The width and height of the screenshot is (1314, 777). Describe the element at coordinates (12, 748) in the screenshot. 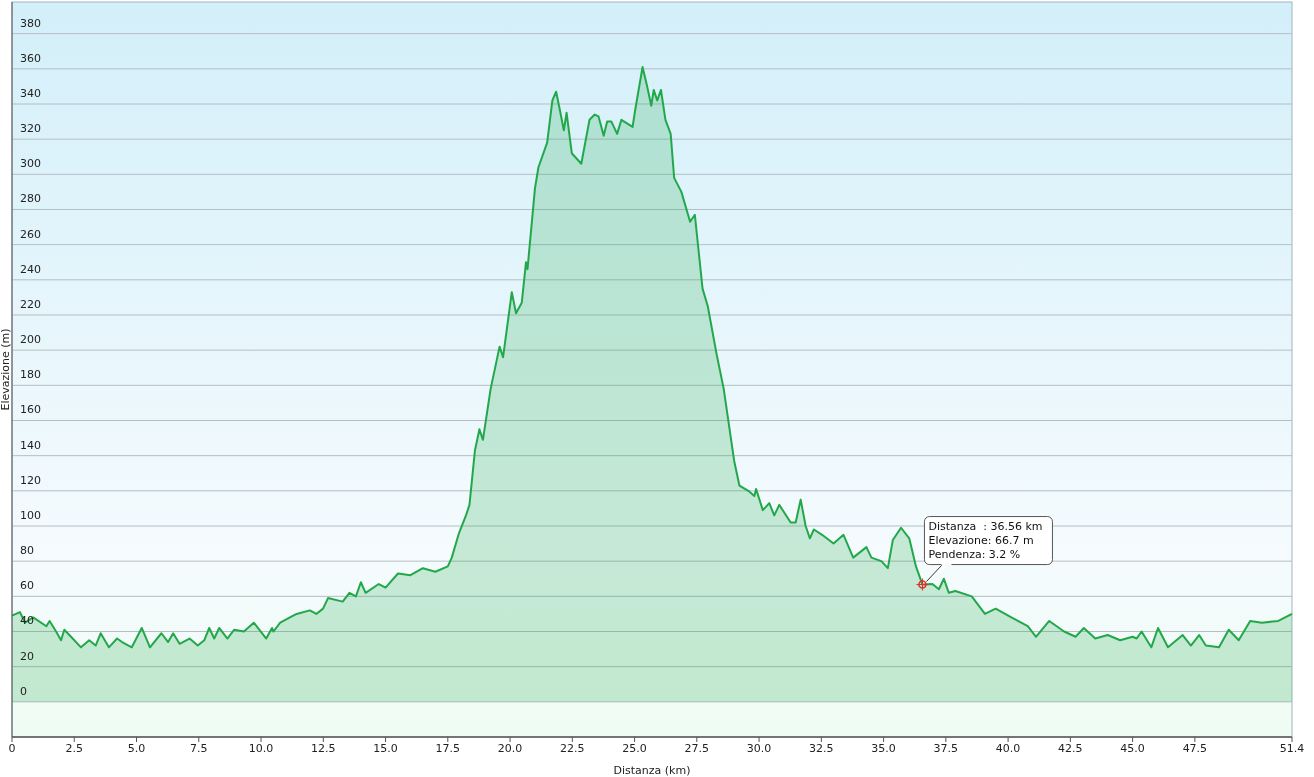

I see `x-tick-label: 0` at that location.